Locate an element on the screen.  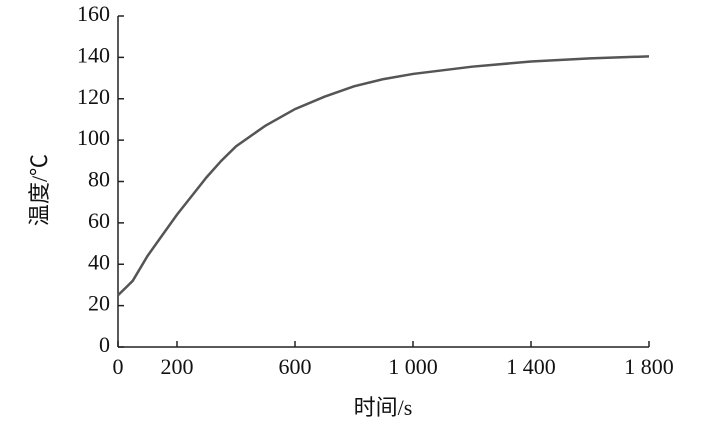
x-tick-label: 200 is located at coordinates (177, 366).